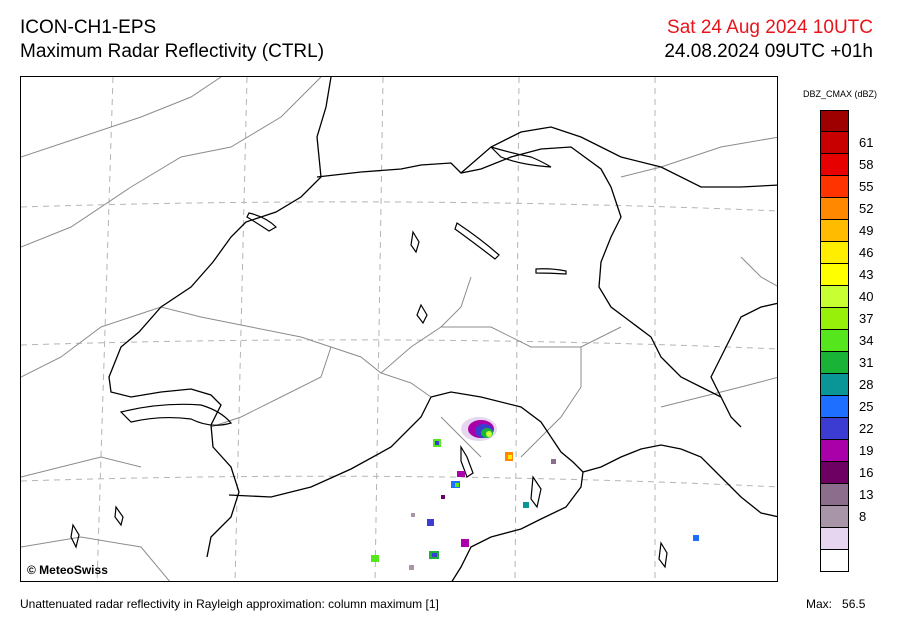 The image size is (897, 630). What do you see at coordinates (467, 461) in the screenshot?
I see `lake-maggiore` at bounding box center [467, 461].